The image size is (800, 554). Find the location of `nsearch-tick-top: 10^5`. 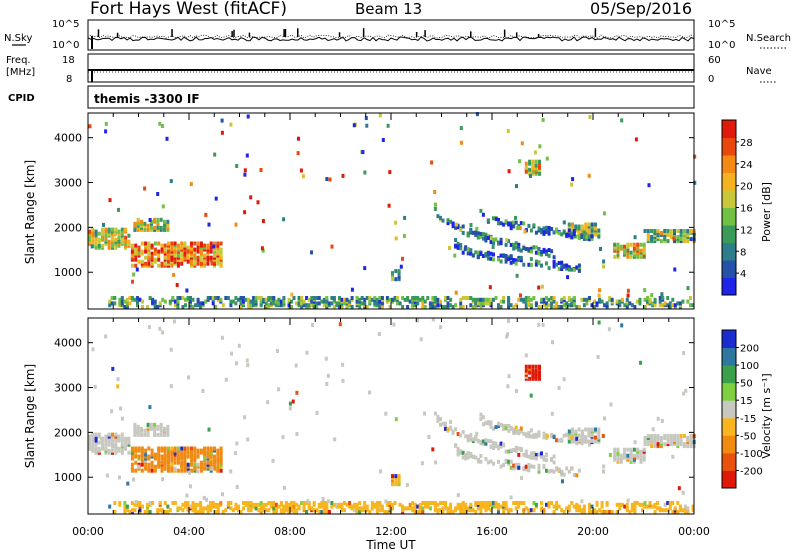

nsearch-tick-top: 10^5 is located at coordinates (721, 24).